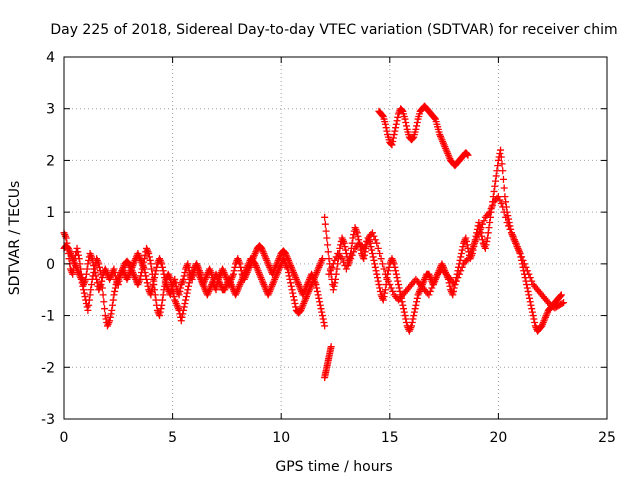 This screenshot has width=640, height=480. What do you see at coordinates (50, 265) in the screenshot?
I see `y-tick-label-3: 0` at bounding box center [50, 265].